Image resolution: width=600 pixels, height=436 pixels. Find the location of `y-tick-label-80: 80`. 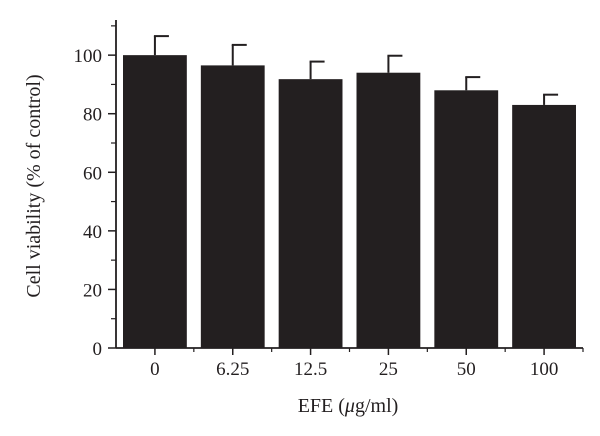

y-tick-label-80: 80 is located at coordinates (92, 115).